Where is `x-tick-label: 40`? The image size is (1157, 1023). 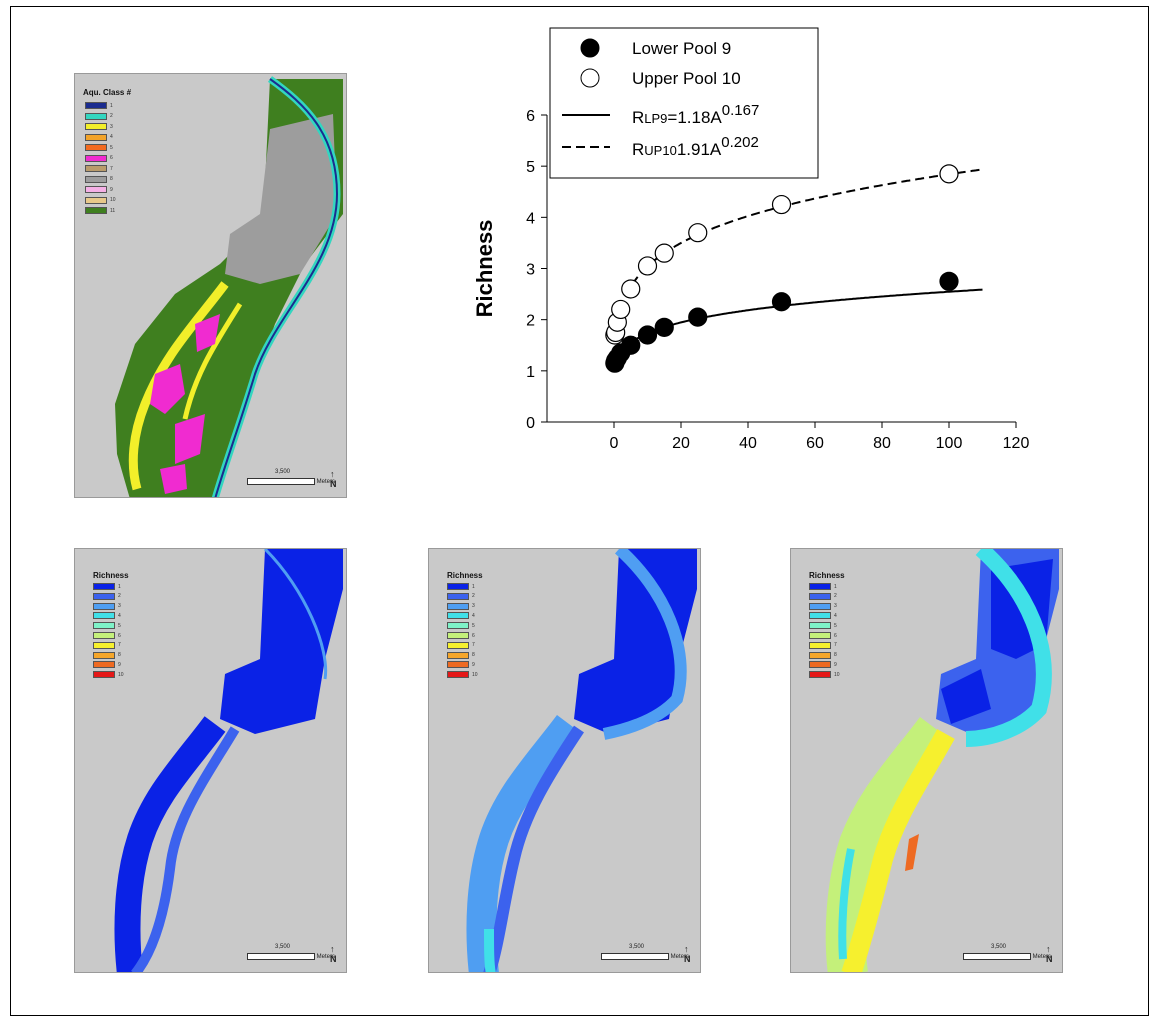
x-tick-label: 40 is located at coordinates (748, 443).